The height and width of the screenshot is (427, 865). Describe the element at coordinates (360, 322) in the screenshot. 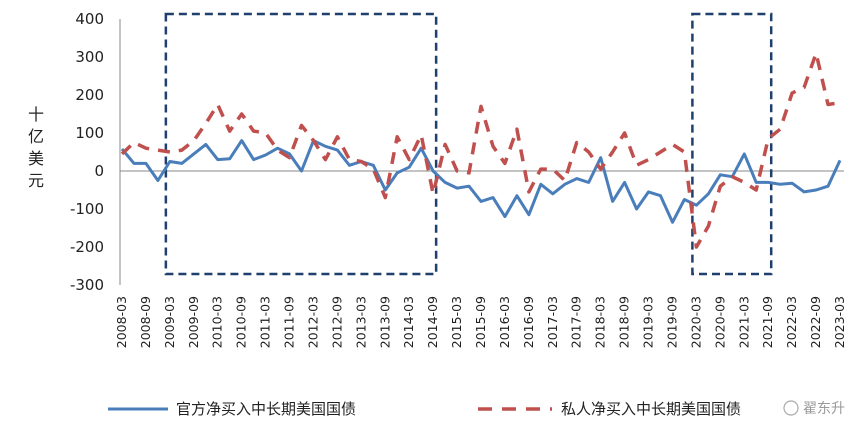

I see `x-tick-label: 2013-03` at that location.